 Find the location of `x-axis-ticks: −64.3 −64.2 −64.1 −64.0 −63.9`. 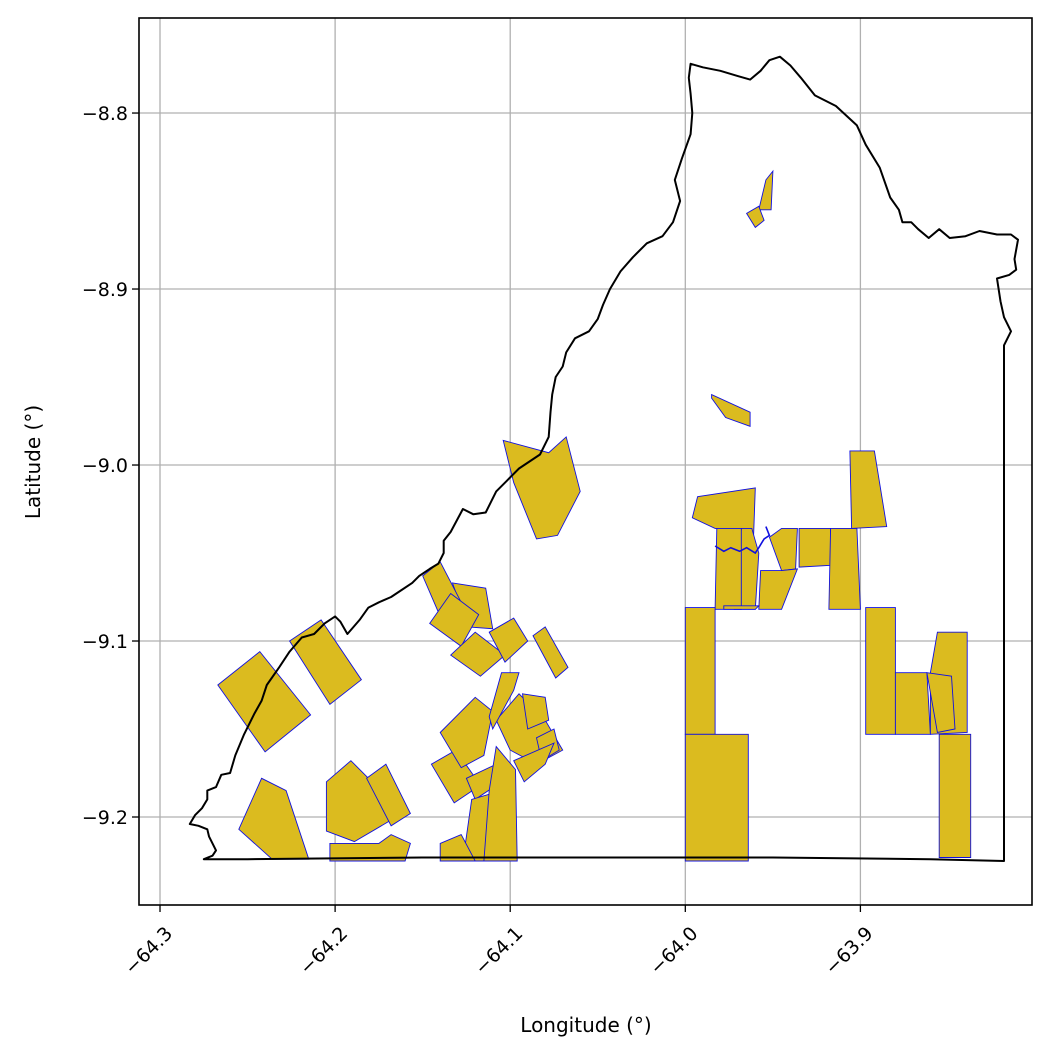

x-axis-ticks: −64.3 −64.2 −64.1 −64.0 −63.9 is located at coordinates (499, 942).